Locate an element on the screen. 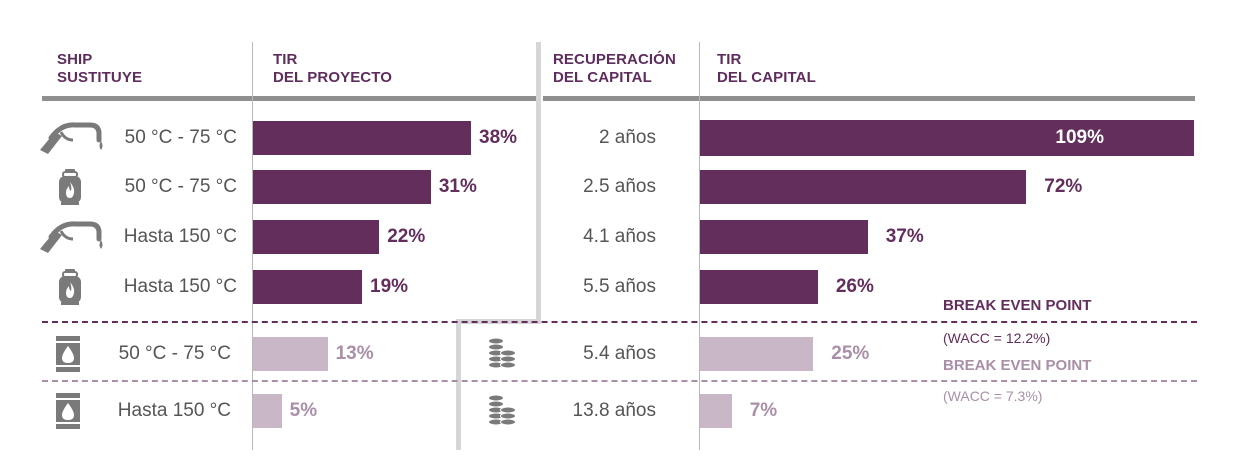 This screenshot has width=1240, height=465. tir-proyecto-value: 13% is located at coordinates (354, 353).